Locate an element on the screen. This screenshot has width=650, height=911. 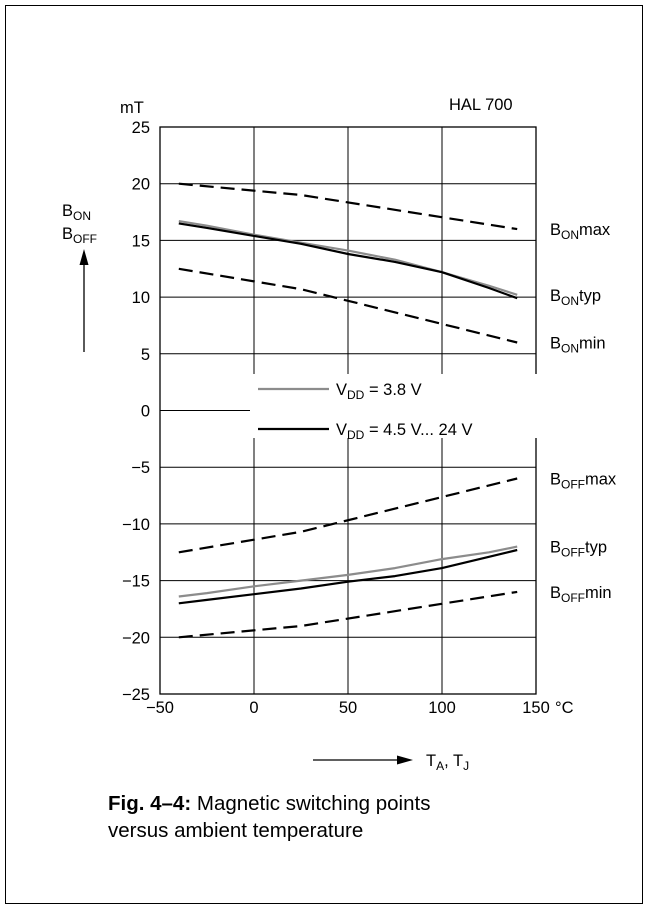
legend-label-0: VDD = 3.8 V is located at coordinates (379, 391).